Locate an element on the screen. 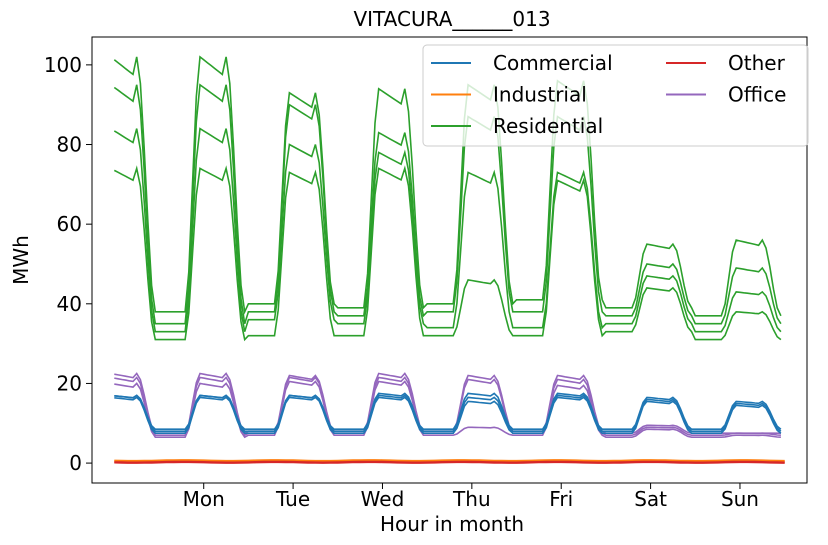 The width and height of the screenshot is (828, 545). legend-label: Residential is located at coordinates (548, 126).